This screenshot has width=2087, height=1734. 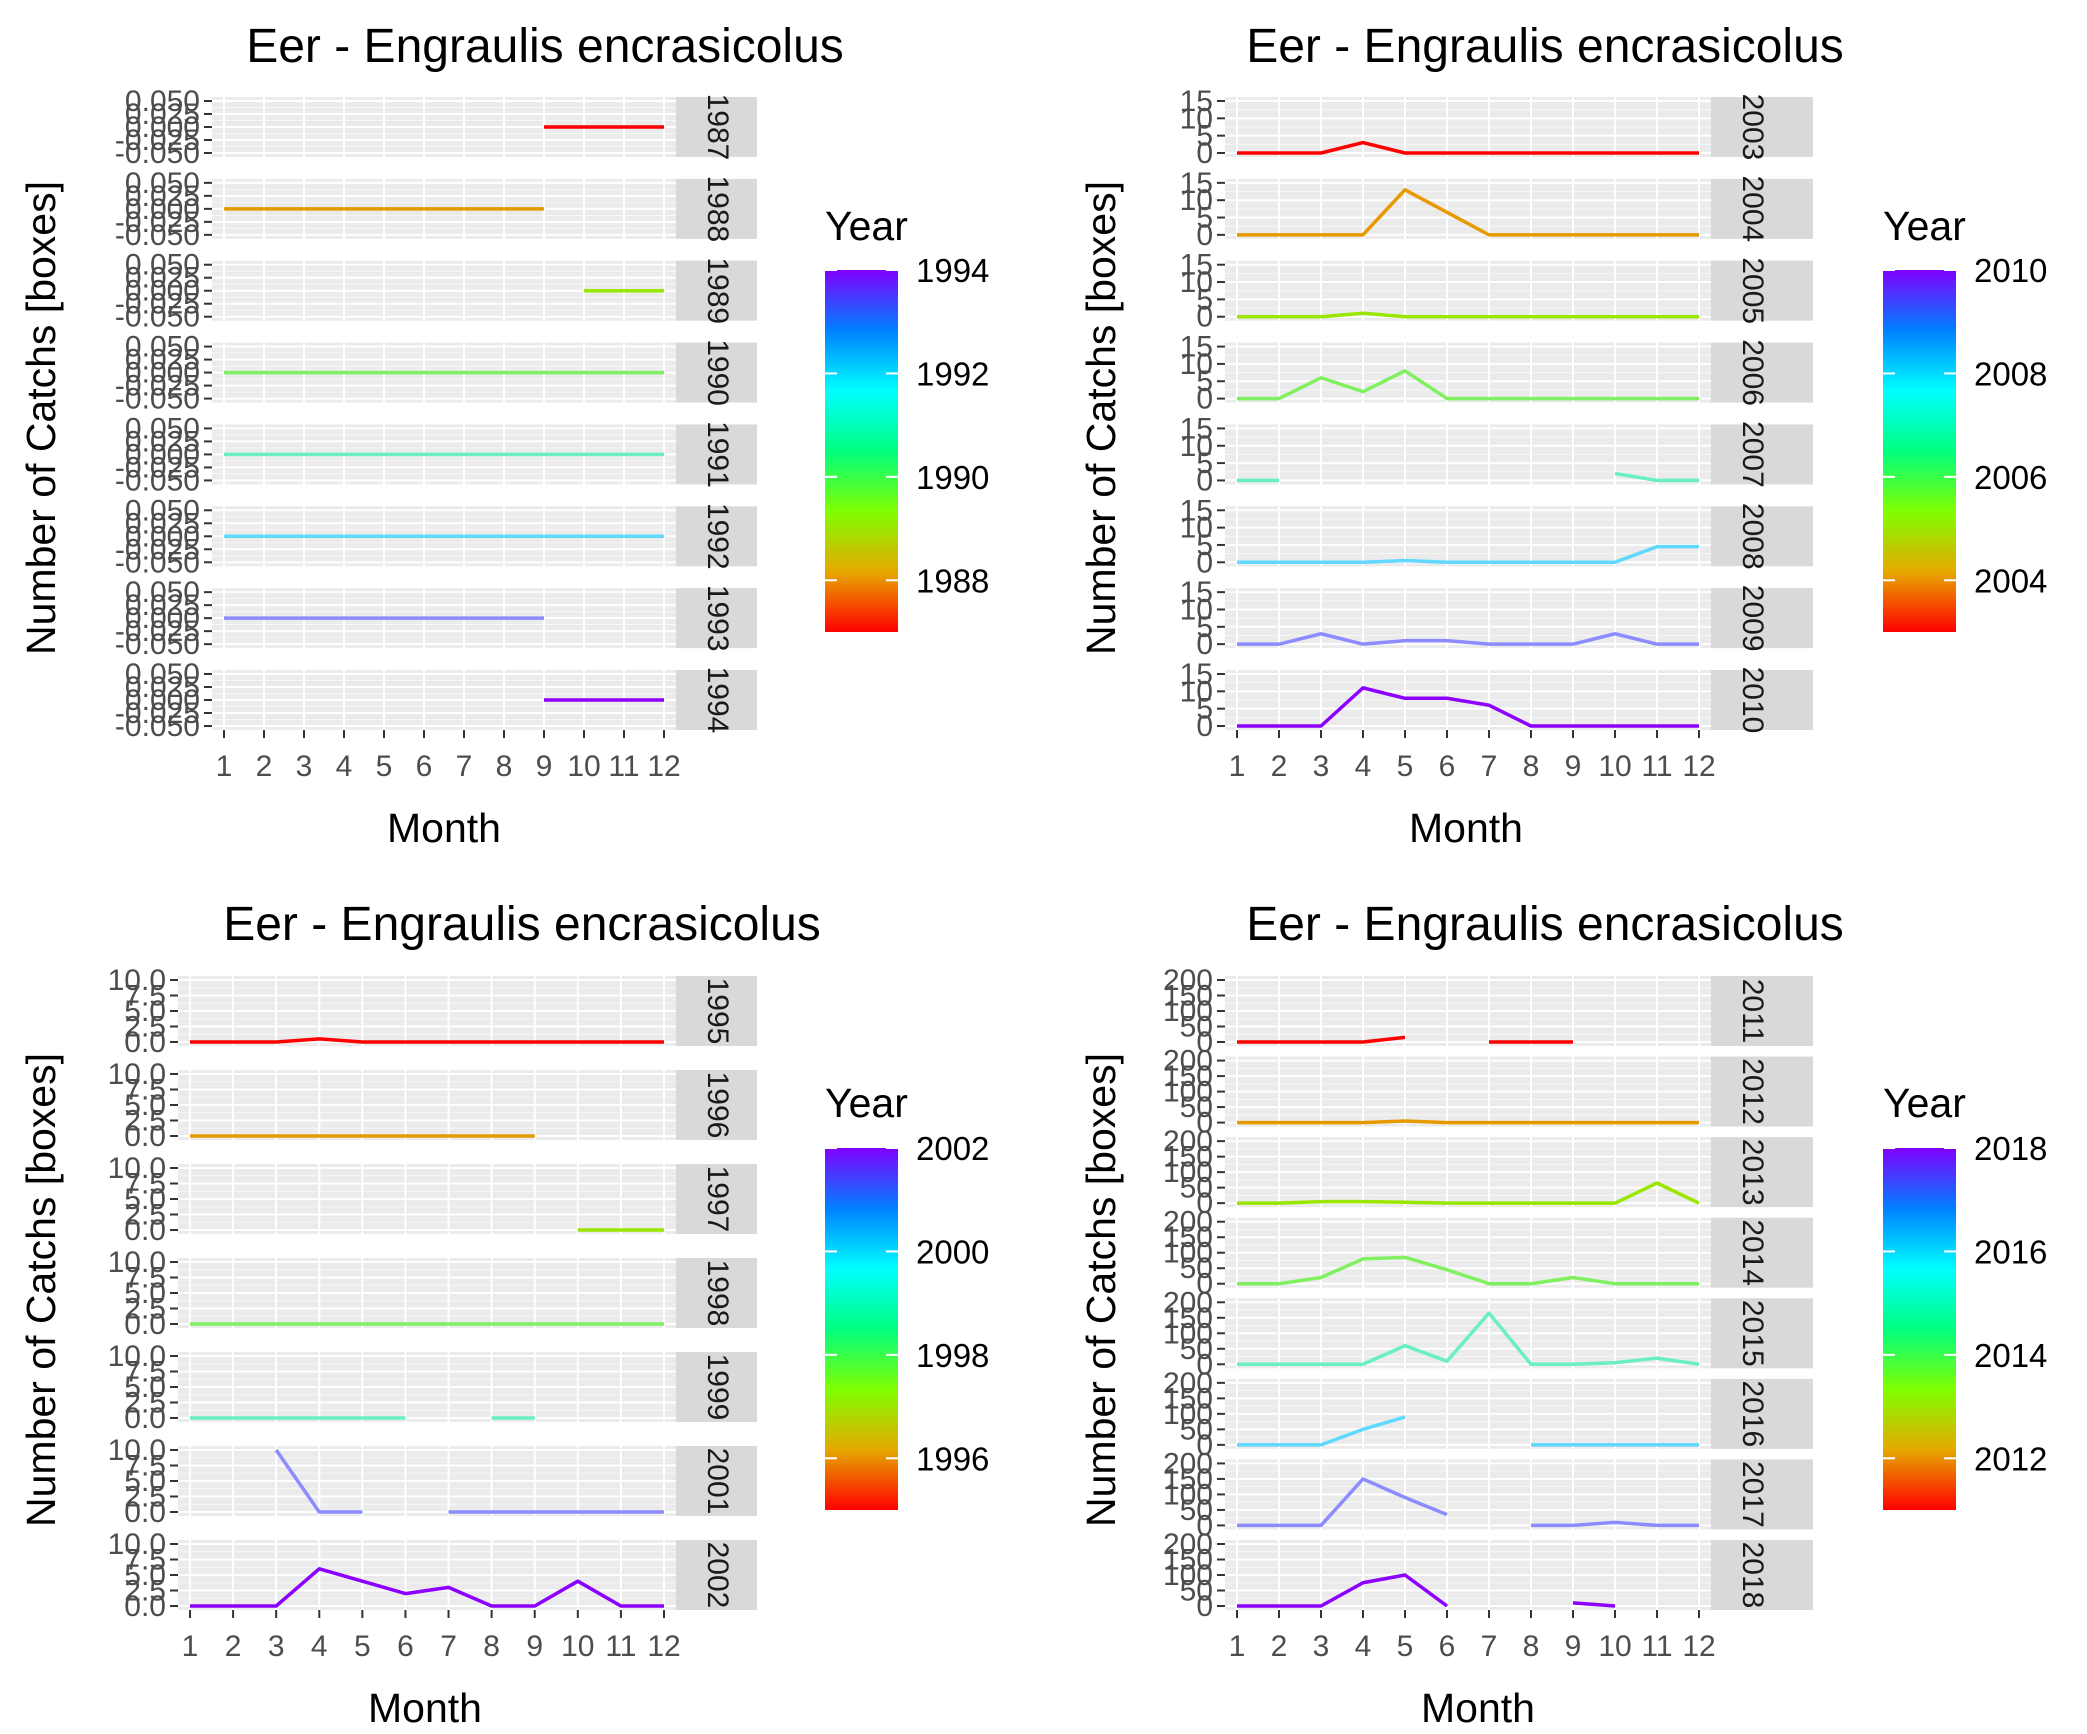 What do you see at coordinates (952, 477) in the screenshot?
I see `legend-tick-label: 1990` at bounding box center [952, 477].